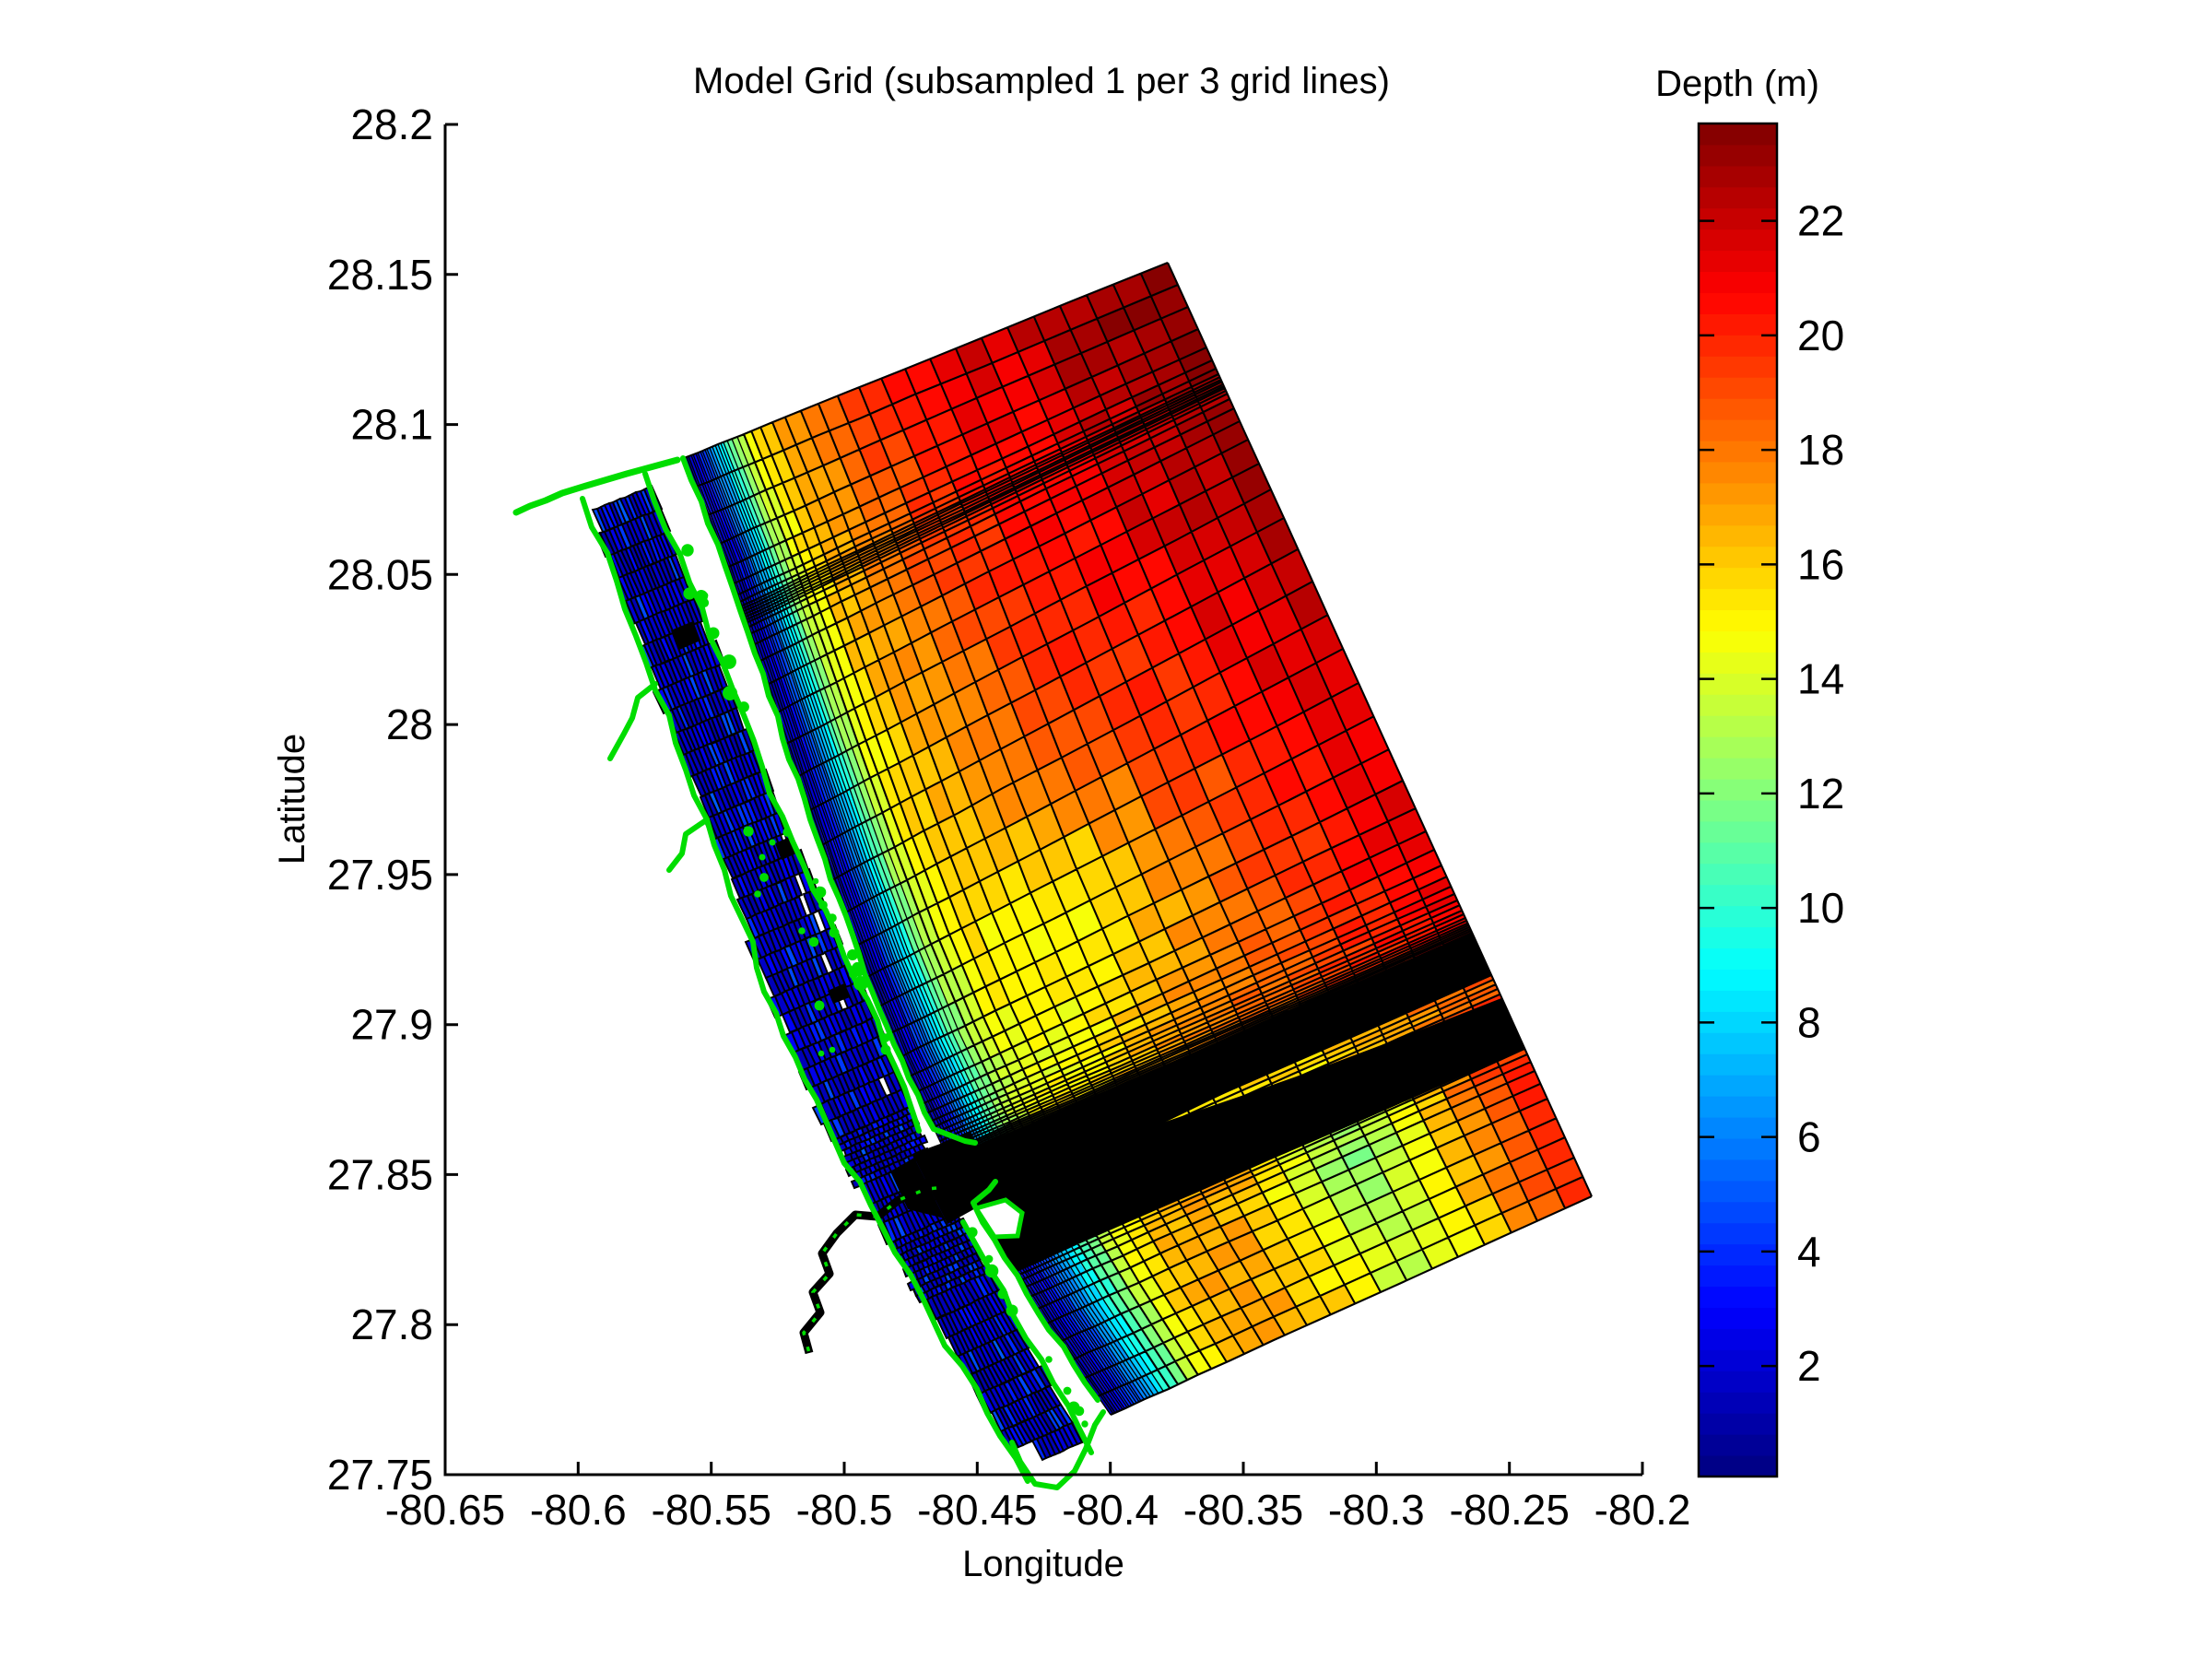 Image resolution: width=2212 pixels, height=1659 pixels. I want to click on svg-text: 28.15, so click(380, 275).